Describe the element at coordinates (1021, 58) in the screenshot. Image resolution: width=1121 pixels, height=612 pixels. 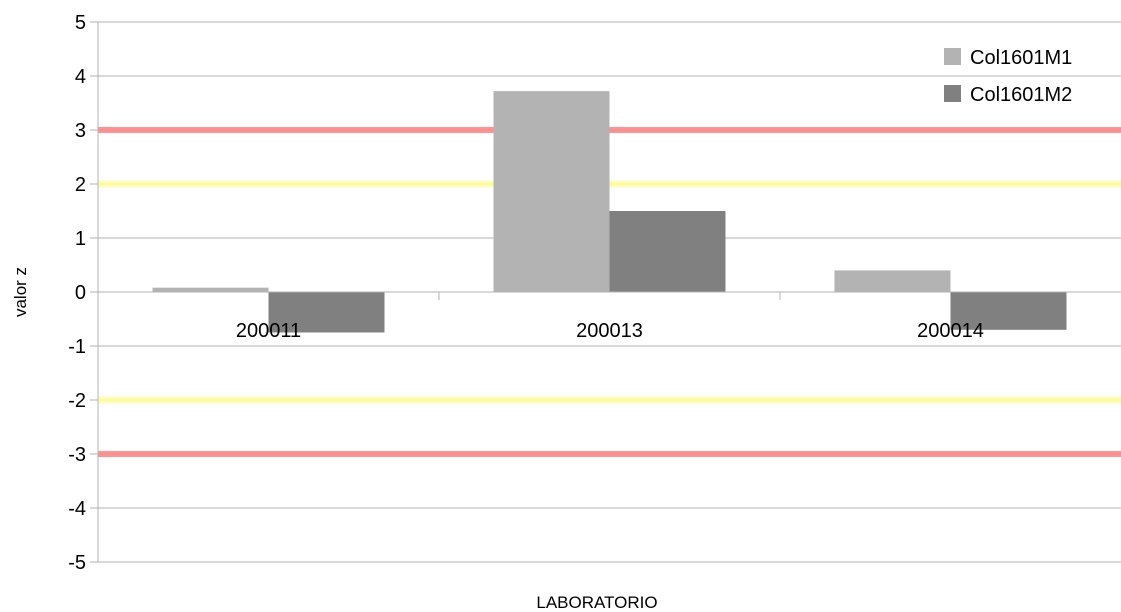
I see `legend-label-0: Col1601M1` at that location.